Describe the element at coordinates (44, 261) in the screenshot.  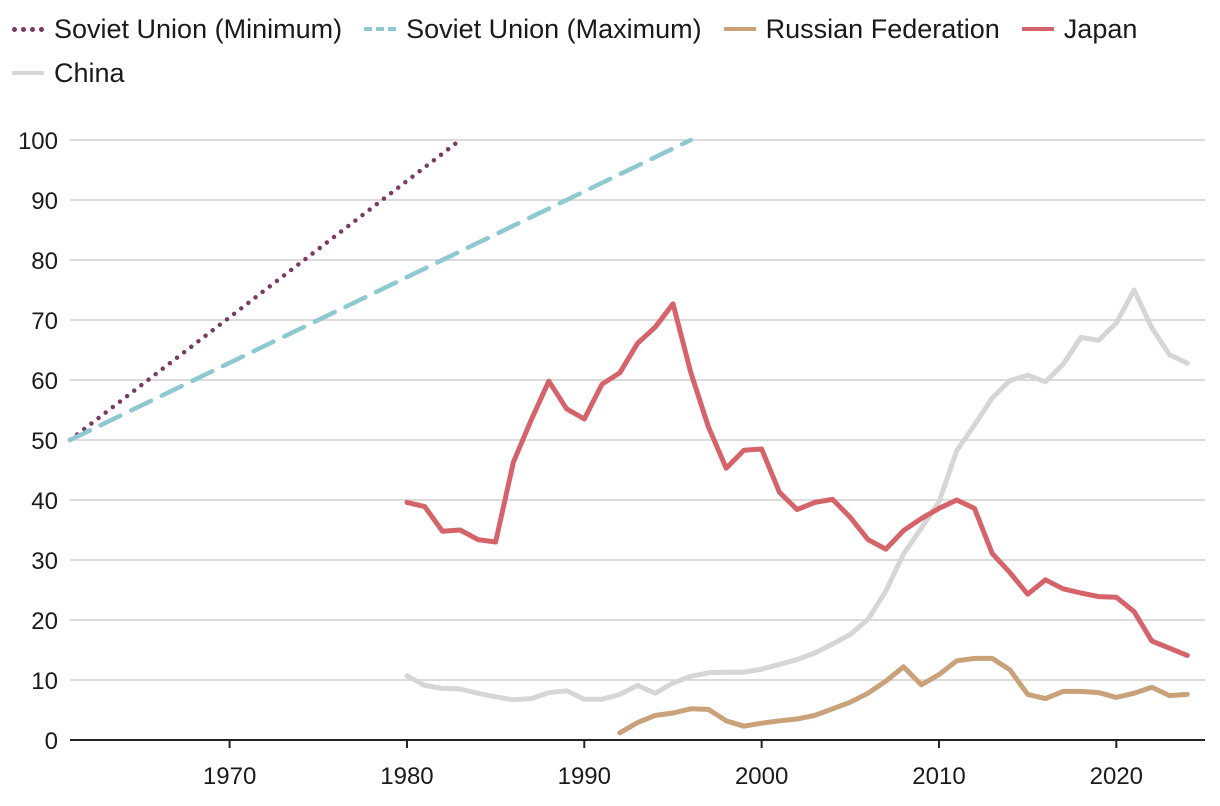
I see `y-tick-label: 80` at that location.